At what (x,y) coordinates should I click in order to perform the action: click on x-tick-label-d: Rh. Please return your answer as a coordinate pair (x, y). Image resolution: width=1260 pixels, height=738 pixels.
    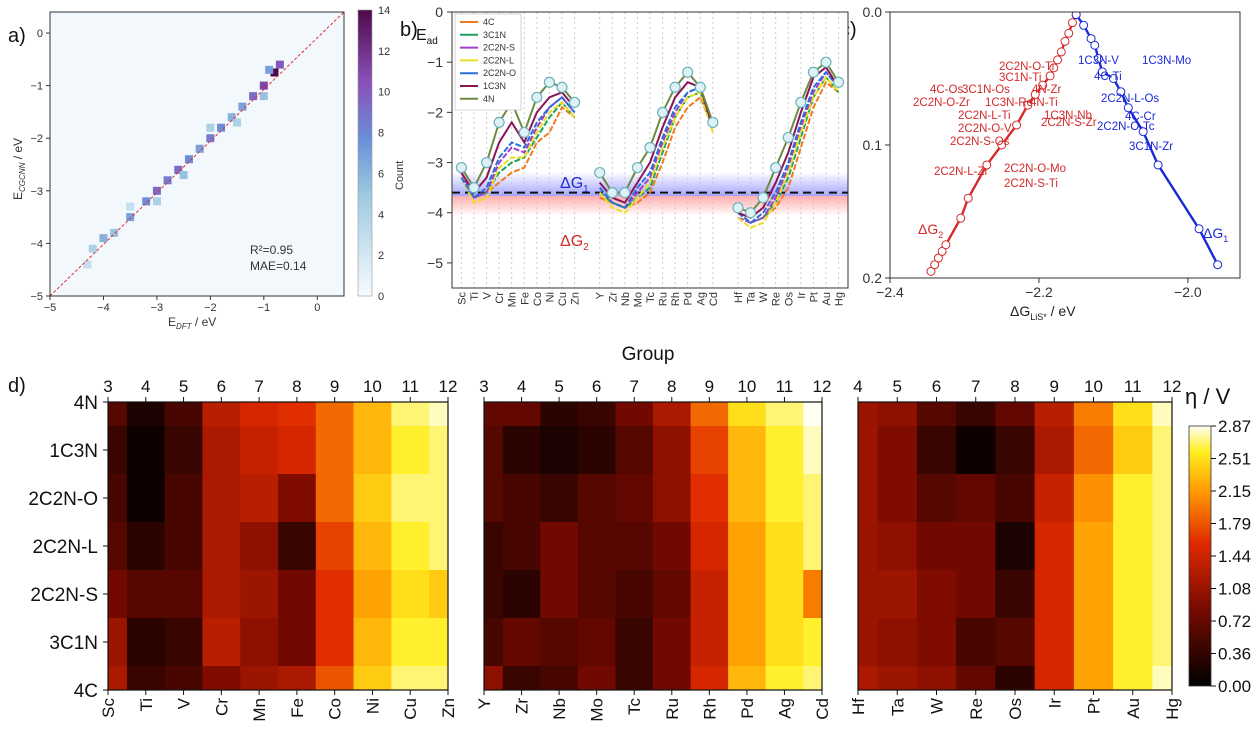
    Looking at the image, I should click on (709, 709).